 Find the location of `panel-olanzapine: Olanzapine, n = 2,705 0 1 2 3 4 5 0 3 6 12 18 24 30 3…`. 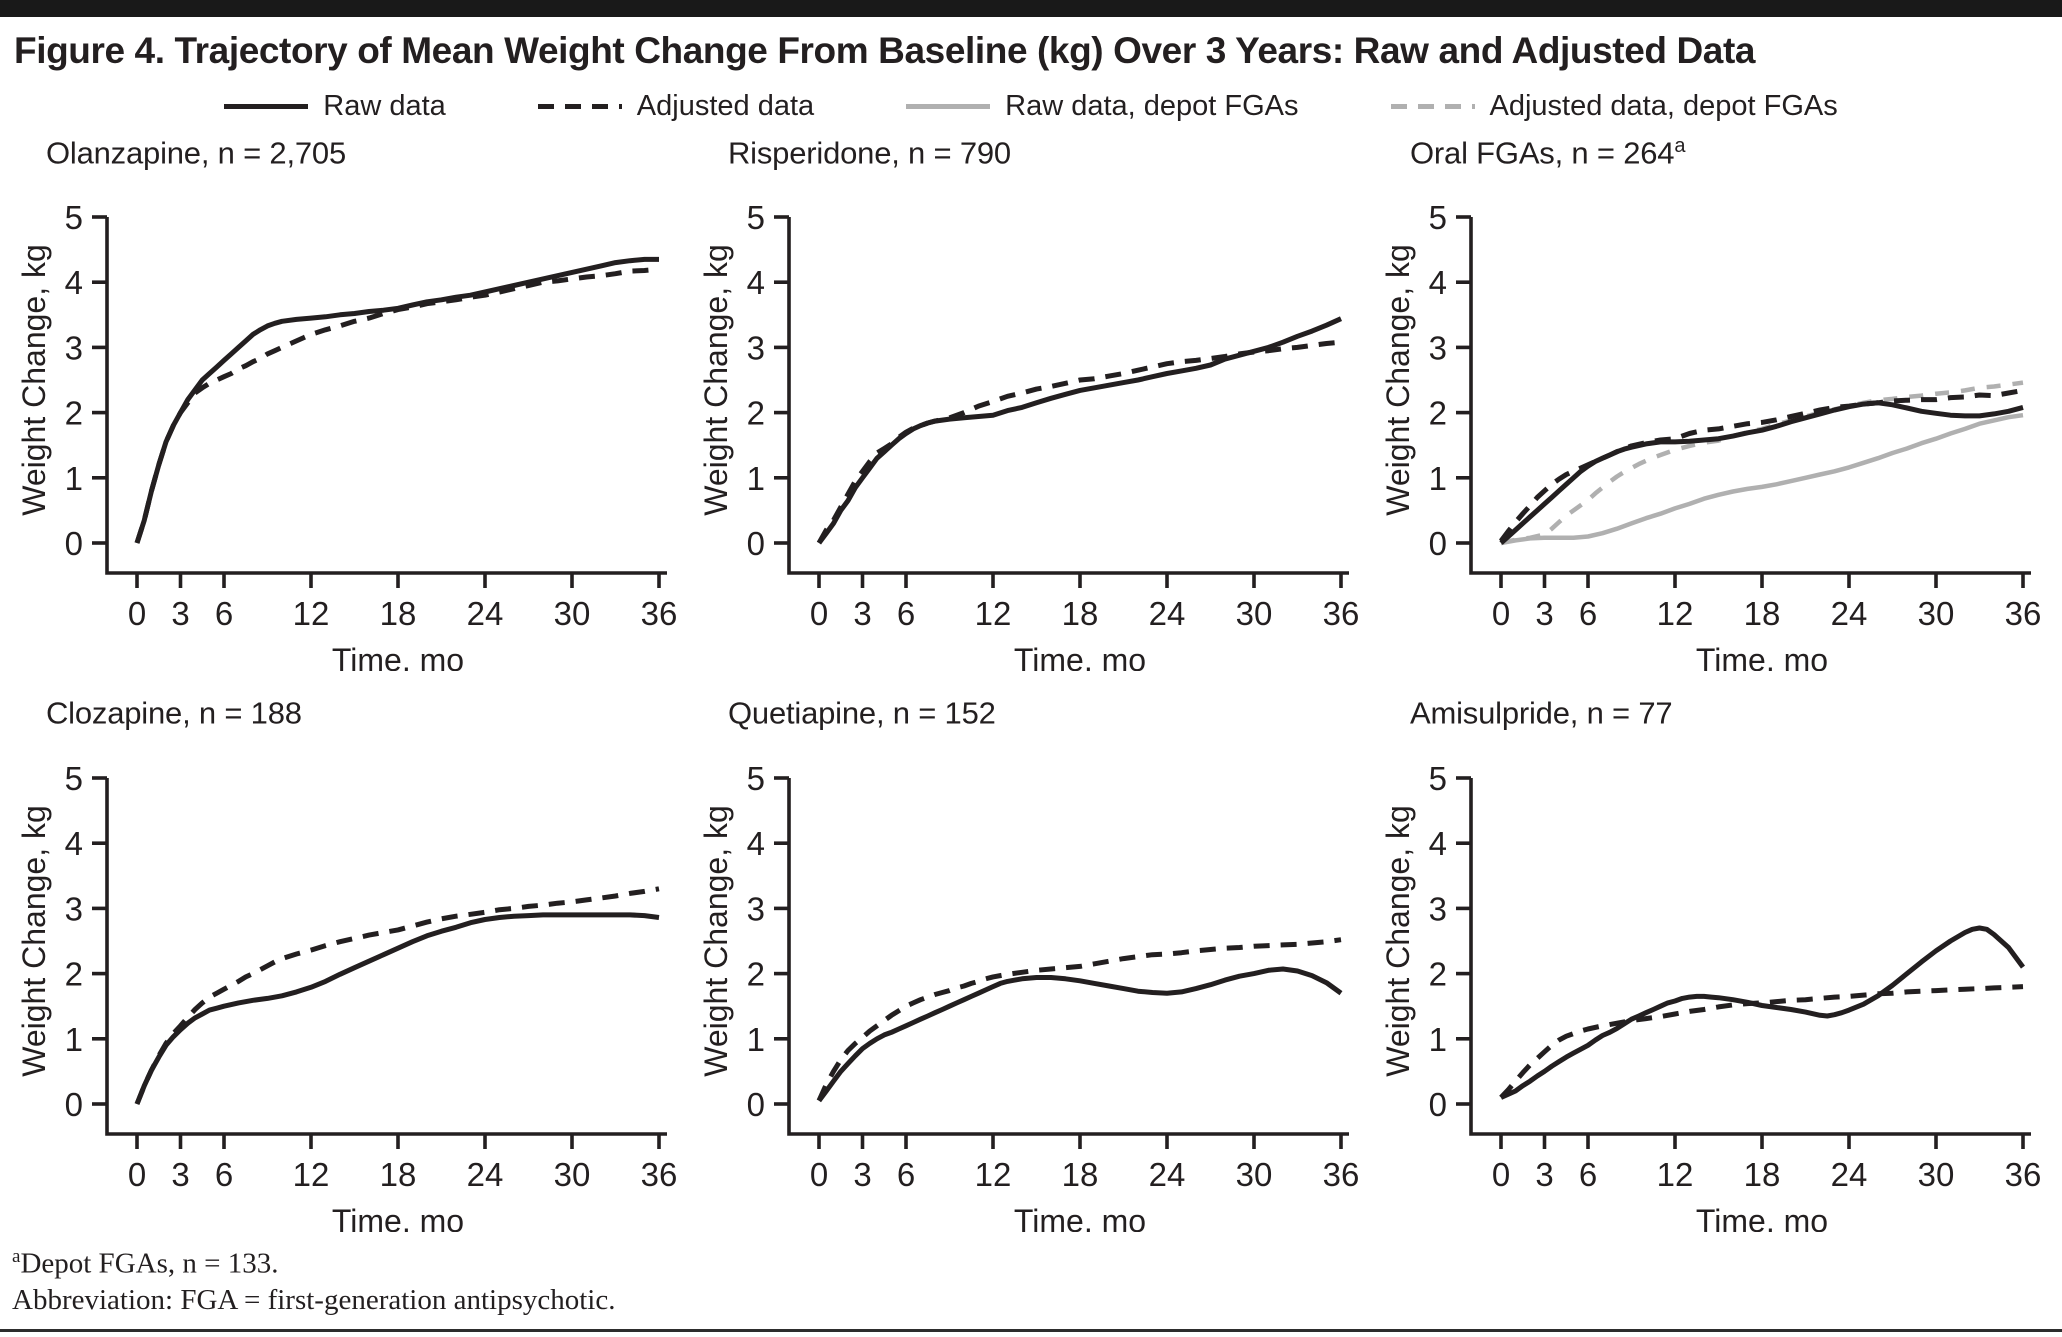

panel-olanzapine: Olanzapine, n = 2,705 0 1 2 3 4 5 0 3 6 12 18 24 30 3… is located at coordinates (349, 399).